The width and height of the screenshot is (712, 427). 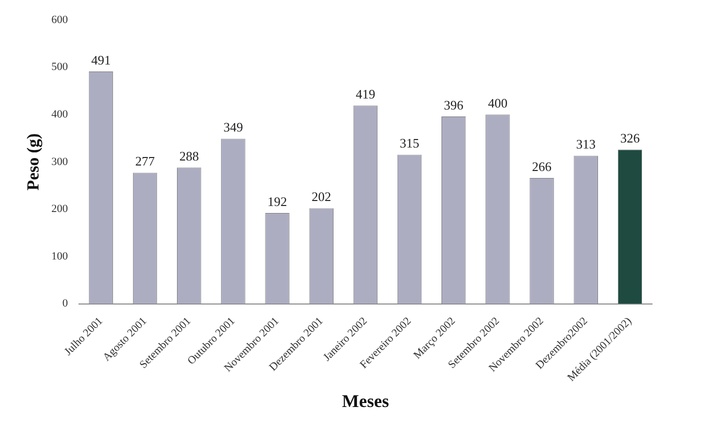 What do you see at coordinates (189, 156) in the screenshot?
I see `data-label: 288` at bounding box center [189, 156].